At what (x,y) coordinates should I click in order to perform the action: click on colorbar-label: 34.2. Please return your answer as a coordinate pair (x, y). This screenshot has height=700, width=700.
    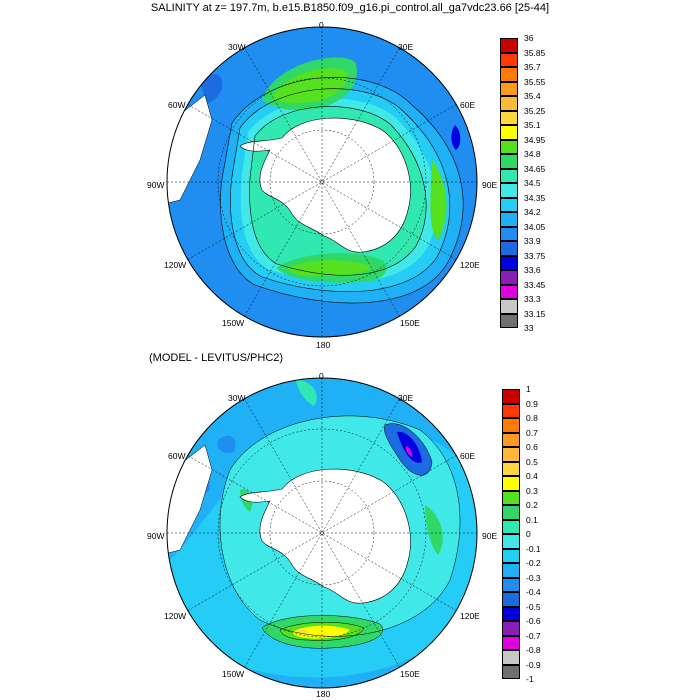
    Looking at the image, I should click on (532, 212).